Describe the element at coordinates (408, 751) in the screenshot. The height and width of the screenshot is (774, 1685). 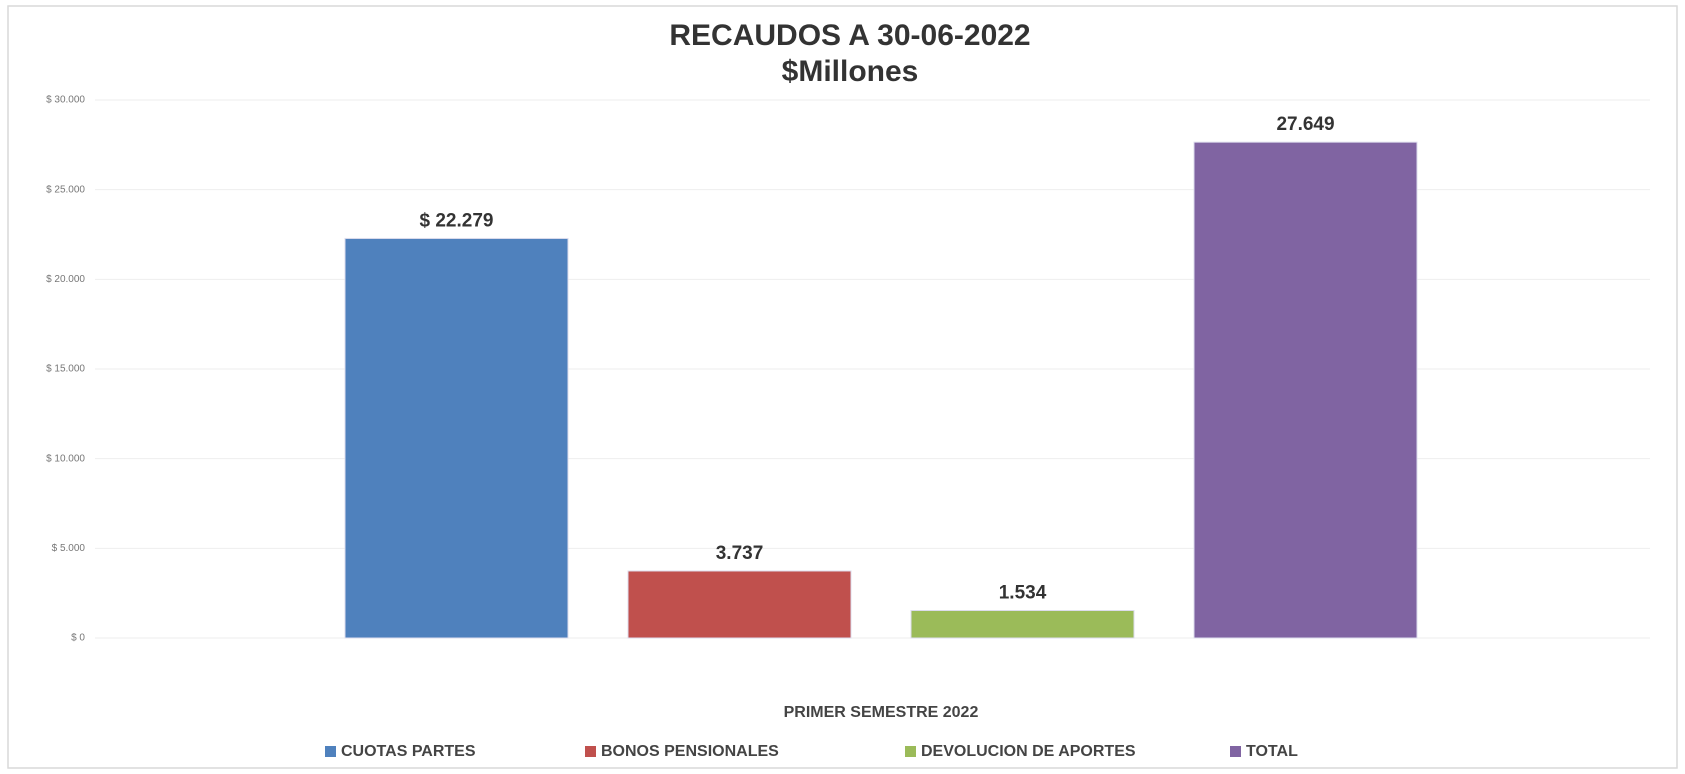
I see `legend-label: CUOTAS PARTES` at that location.